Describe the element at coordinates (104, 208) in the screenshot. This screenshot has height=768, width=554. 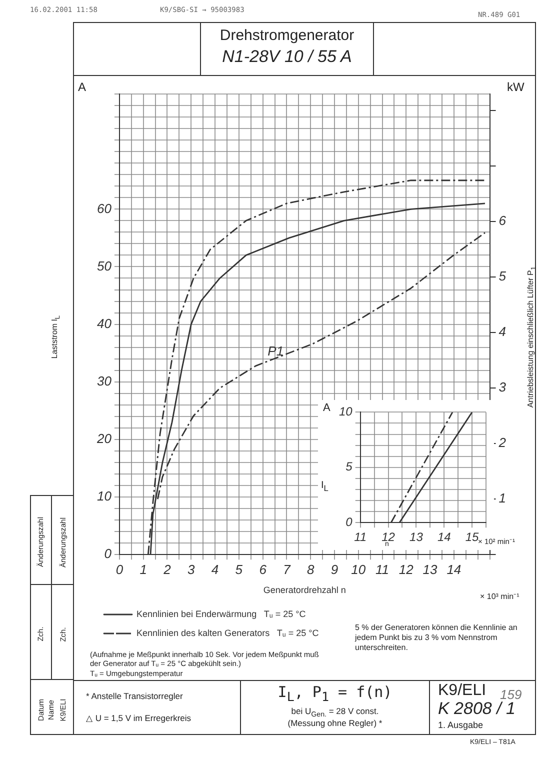
I see `y-tick-label: 60` at that location.